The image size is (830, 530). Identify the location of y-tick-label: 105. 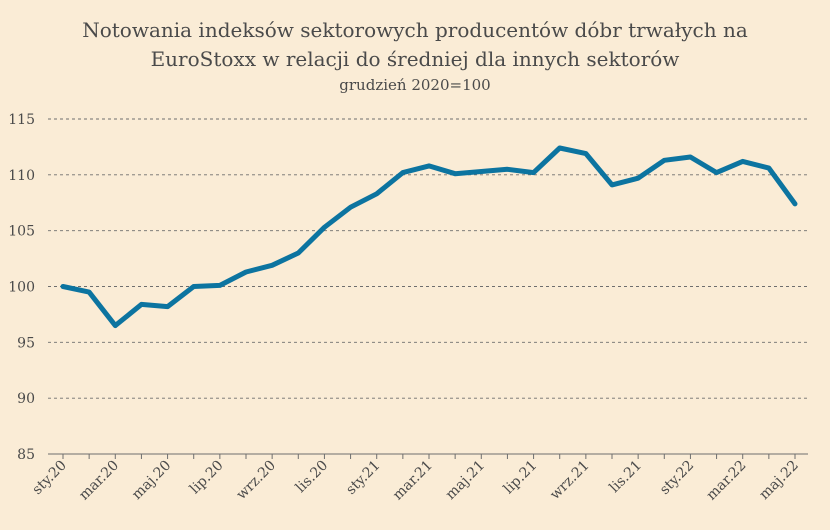
(21, 232).